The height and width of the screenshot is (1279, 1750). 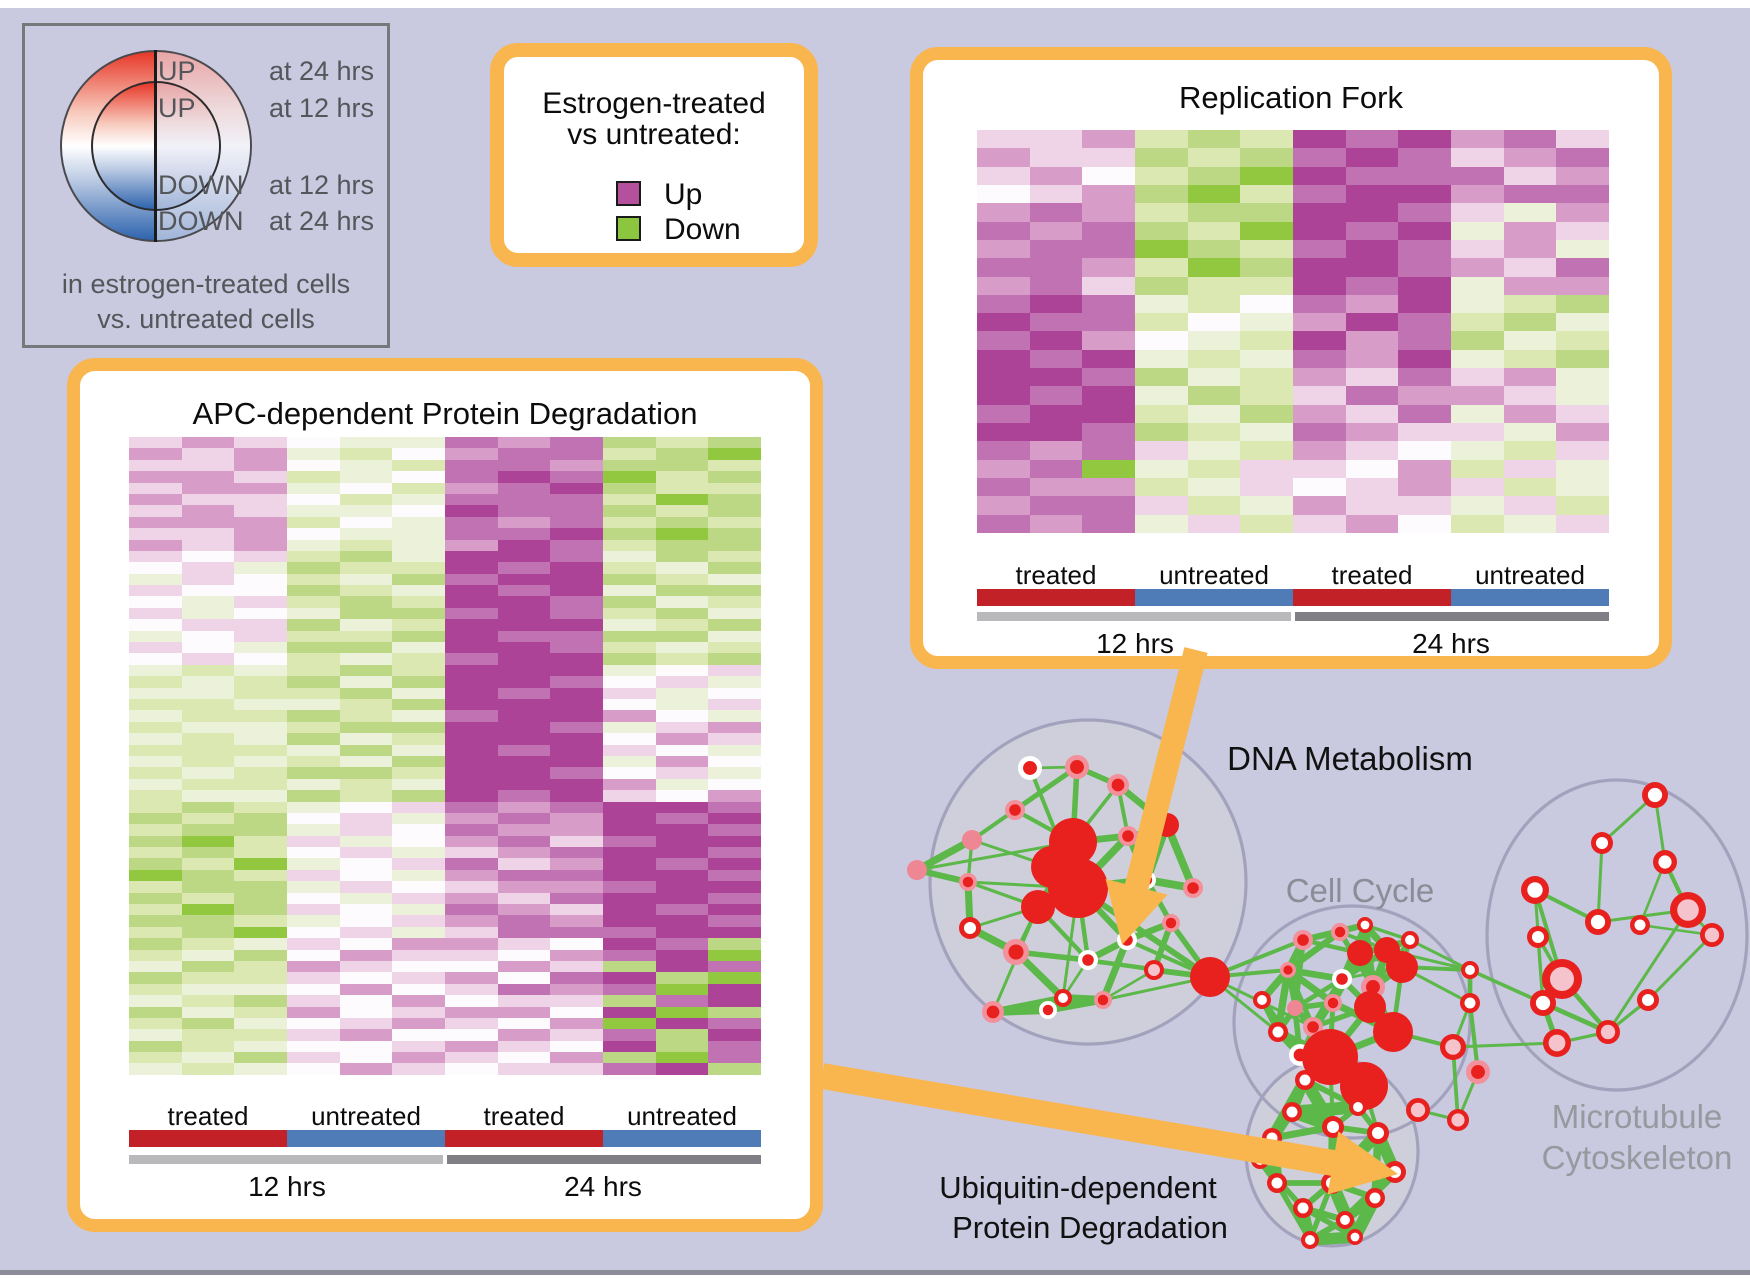 What do you see at coordinates (524, 1116) in the screenshot?
I see `group-label-treated-2: treated` at bounding box center [524, 1116].